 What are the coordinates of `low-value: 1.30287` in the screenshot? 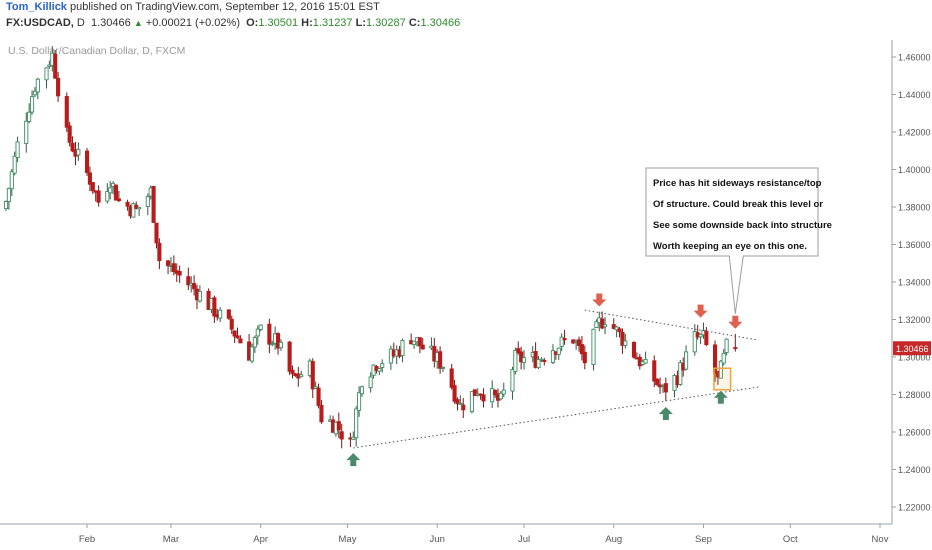 It's located at (386, 23).